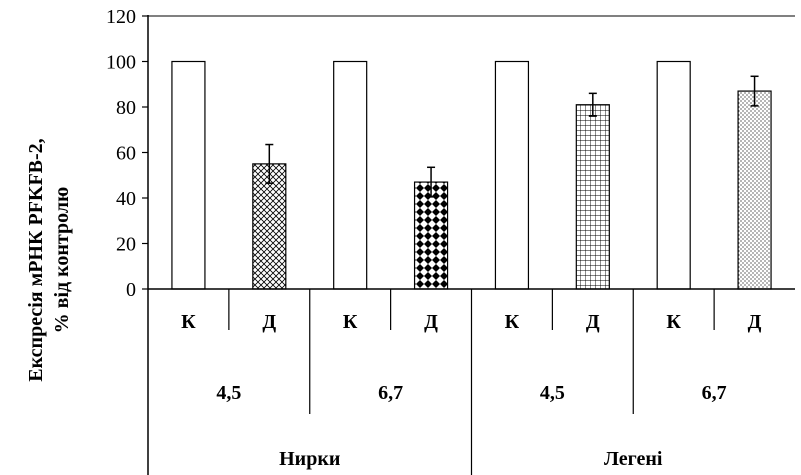 The height and width of the screenshot is (475, 801). What do you see at coordinates (126, 108) in the screenshot?
I see `y-tick-label: 80` at bounding box center [126, 108].